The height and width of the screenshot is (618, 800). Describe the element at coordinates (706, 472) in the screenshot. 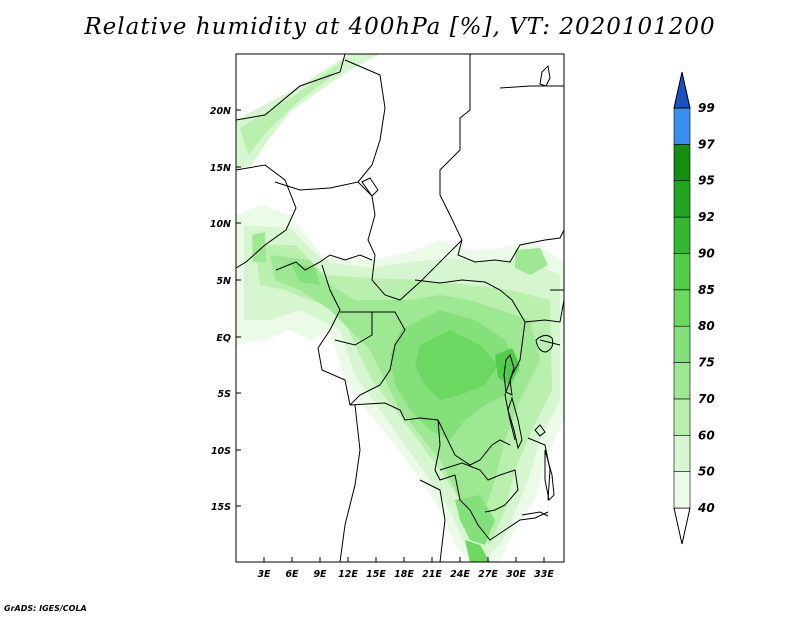

I see `colorbar-label: 50` at that location.